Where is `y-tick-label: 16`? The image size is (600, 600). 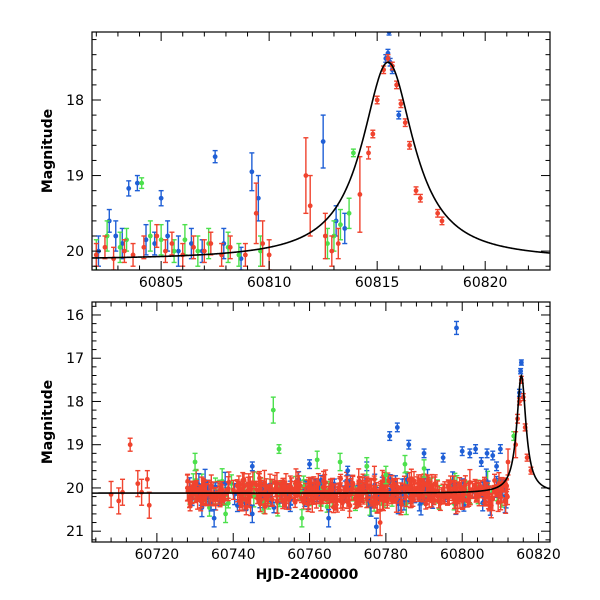
y-tick-label: 16 is located at coordinates (75, 316).